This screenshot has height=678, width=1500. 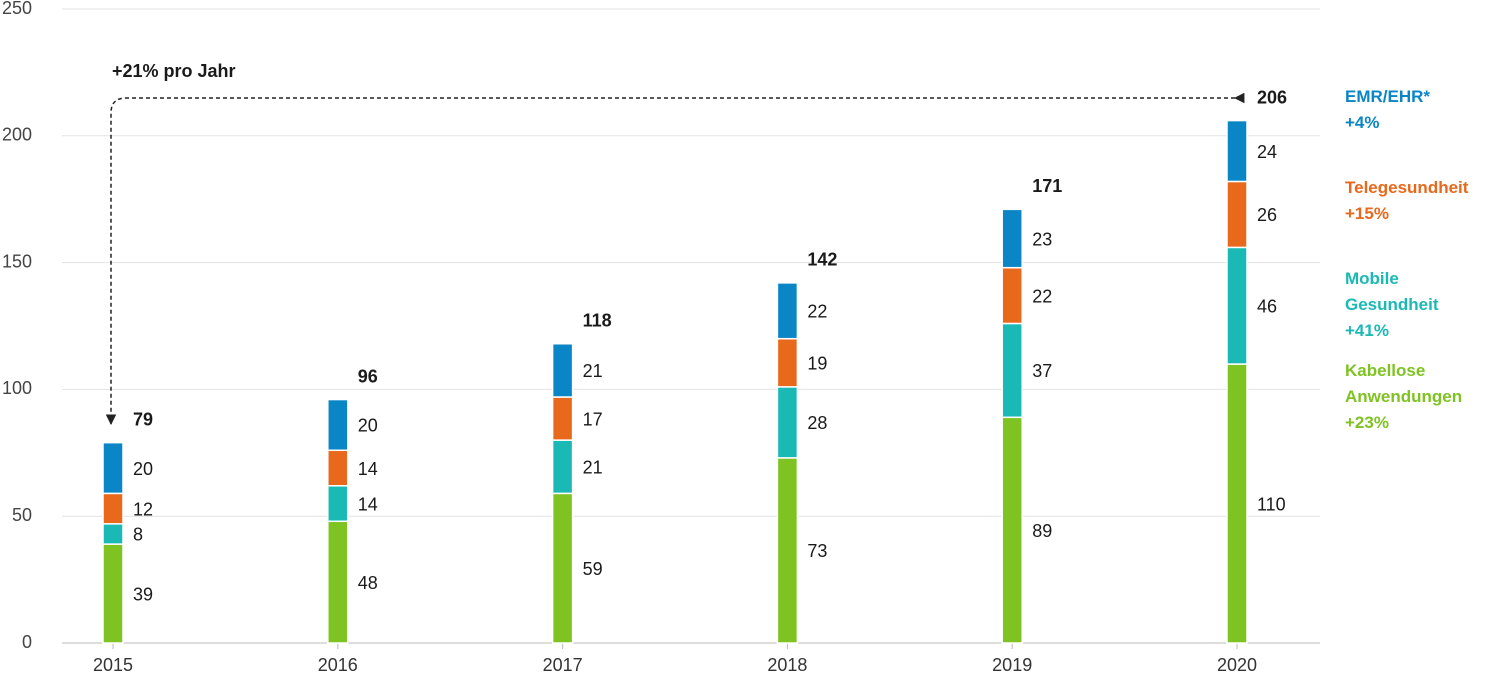 I want to click on legend-label: Kabellose Anwendungen, so click(x=1404, y=383).